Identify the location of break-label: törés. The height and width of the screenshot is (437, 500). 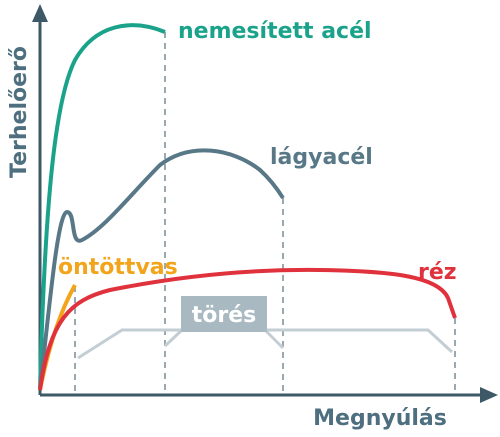
(224, 315).